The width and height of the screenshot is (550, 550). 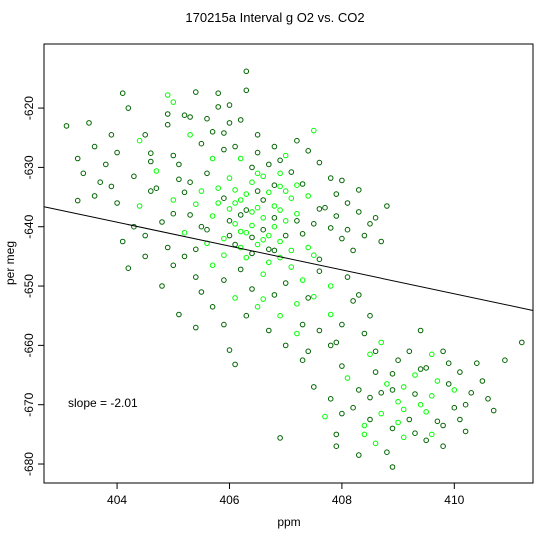 What do you see at coordinates (29, 286) in the screenshot?
I see `y-tick-label: -650` at bounding box center [29, 286].